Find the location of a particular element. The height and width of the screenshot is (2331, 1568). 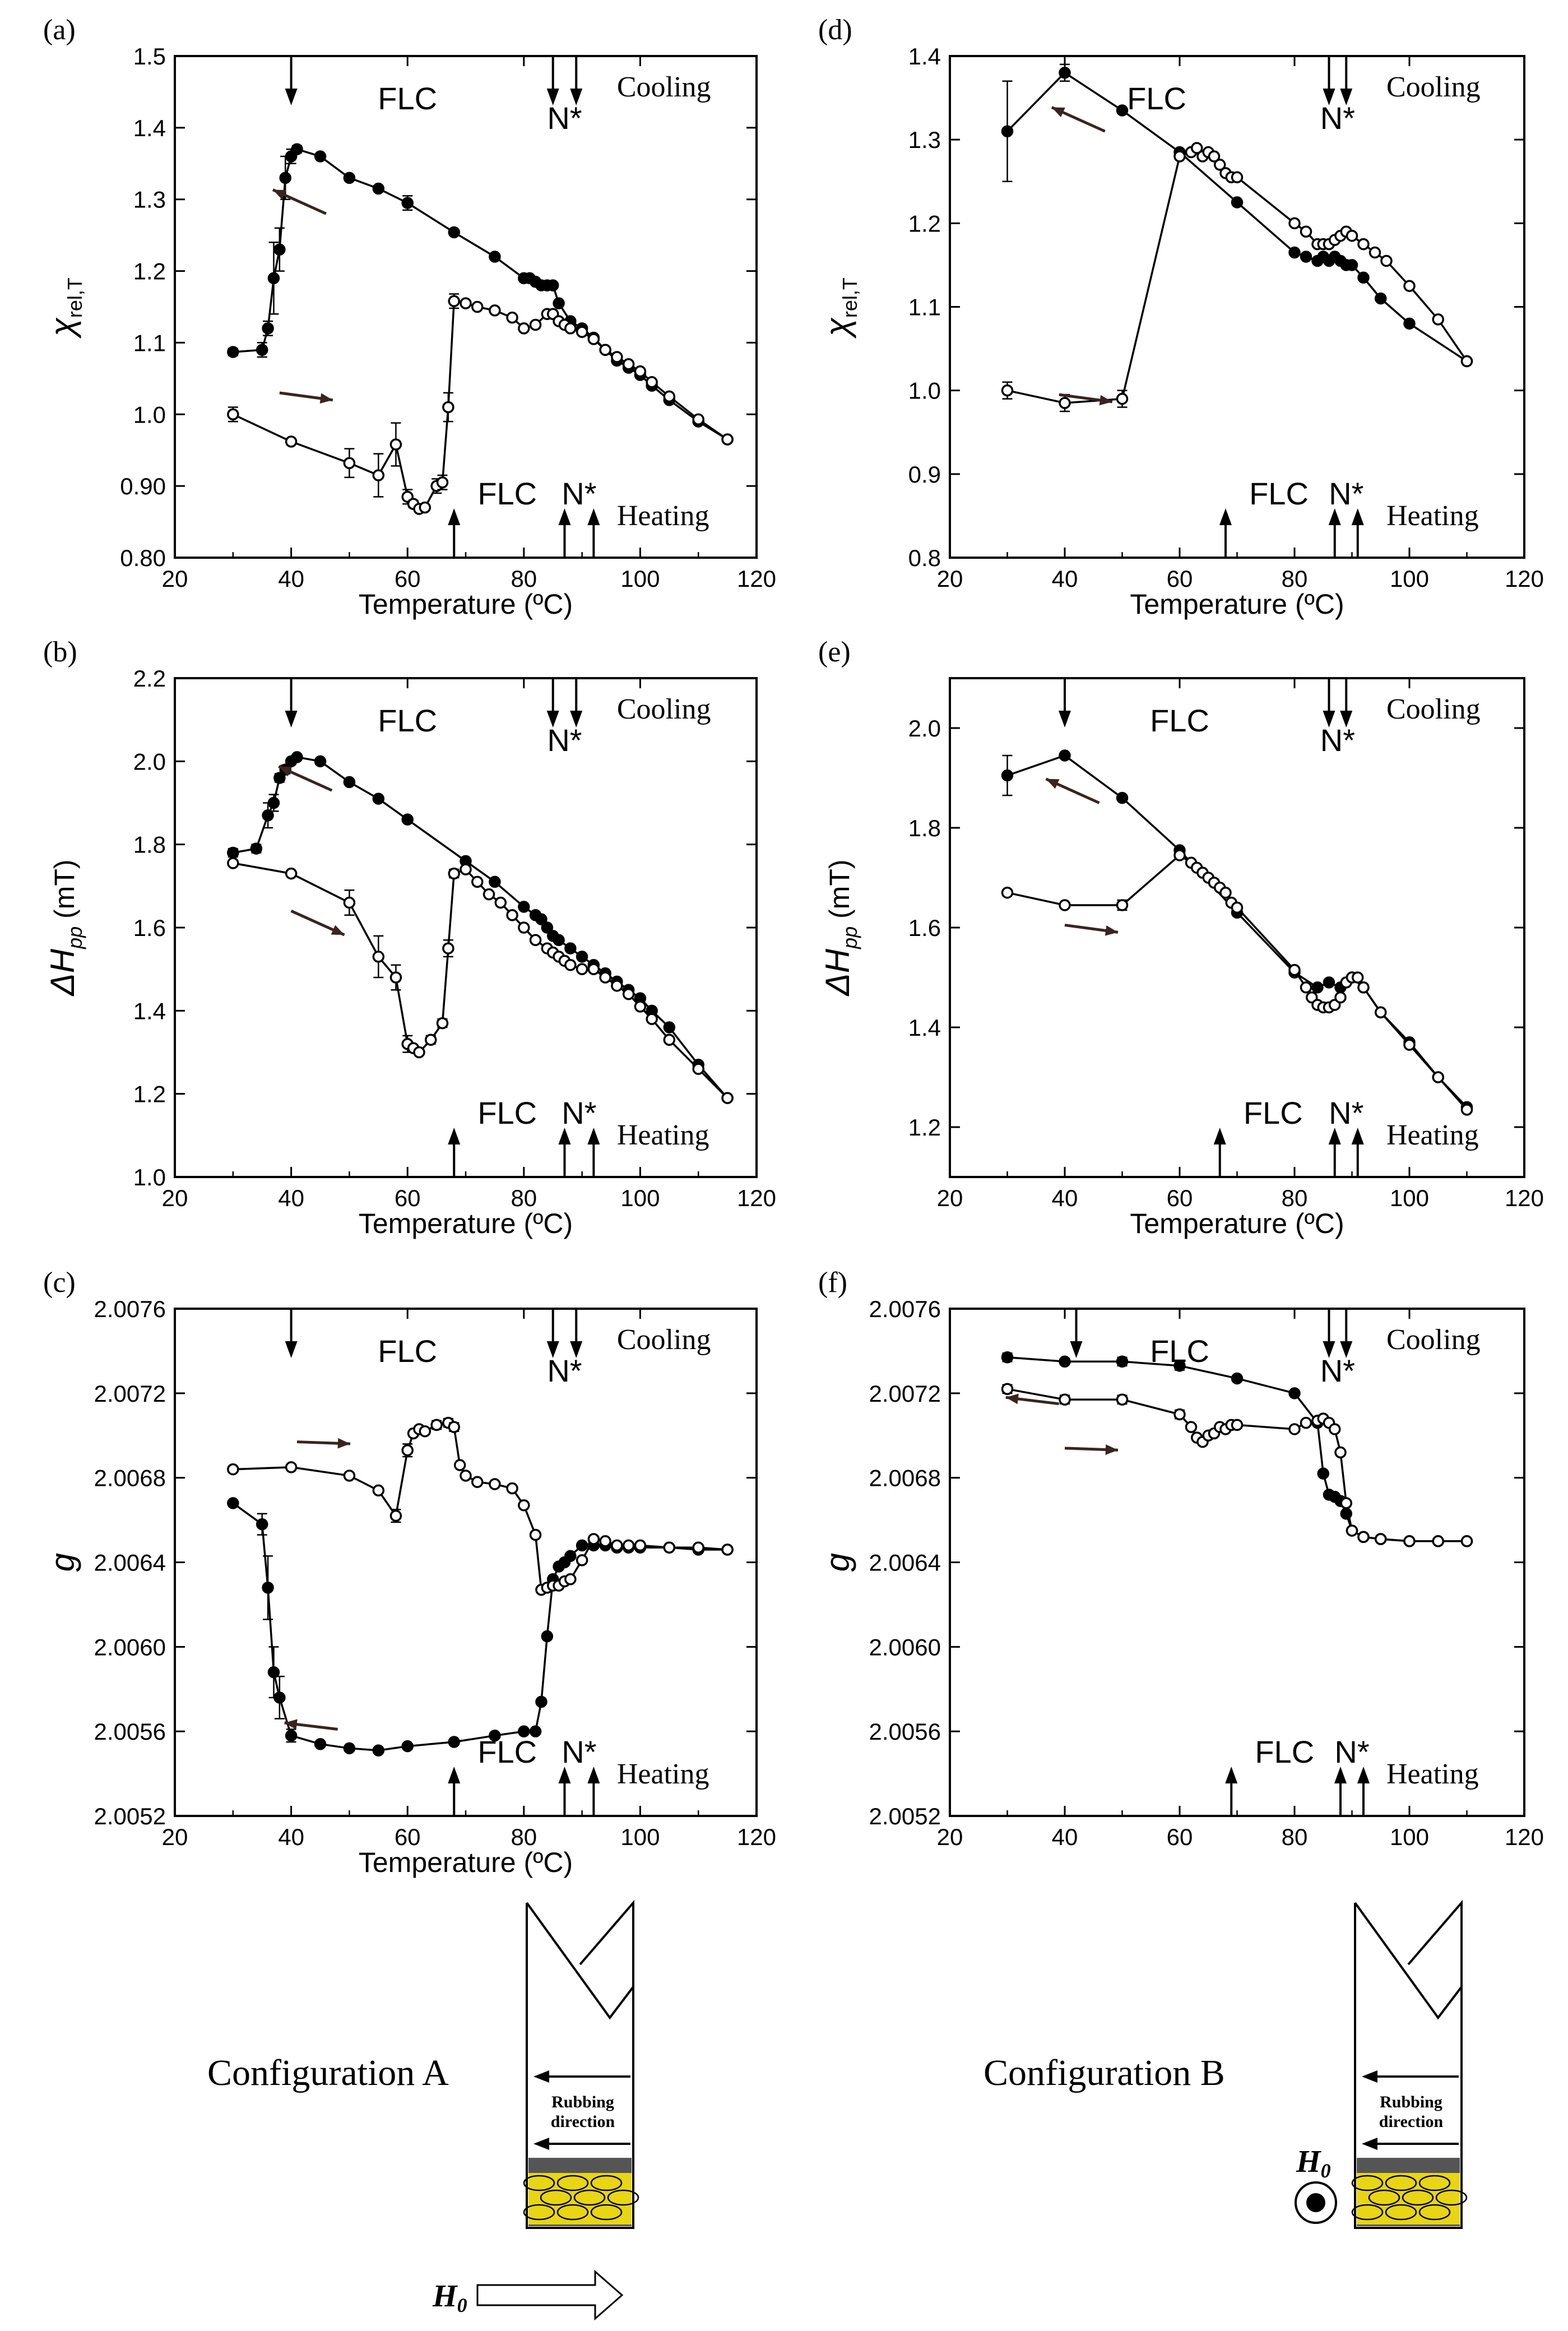

y-tick-label: 0.8 is located at coordinates (924, 558).